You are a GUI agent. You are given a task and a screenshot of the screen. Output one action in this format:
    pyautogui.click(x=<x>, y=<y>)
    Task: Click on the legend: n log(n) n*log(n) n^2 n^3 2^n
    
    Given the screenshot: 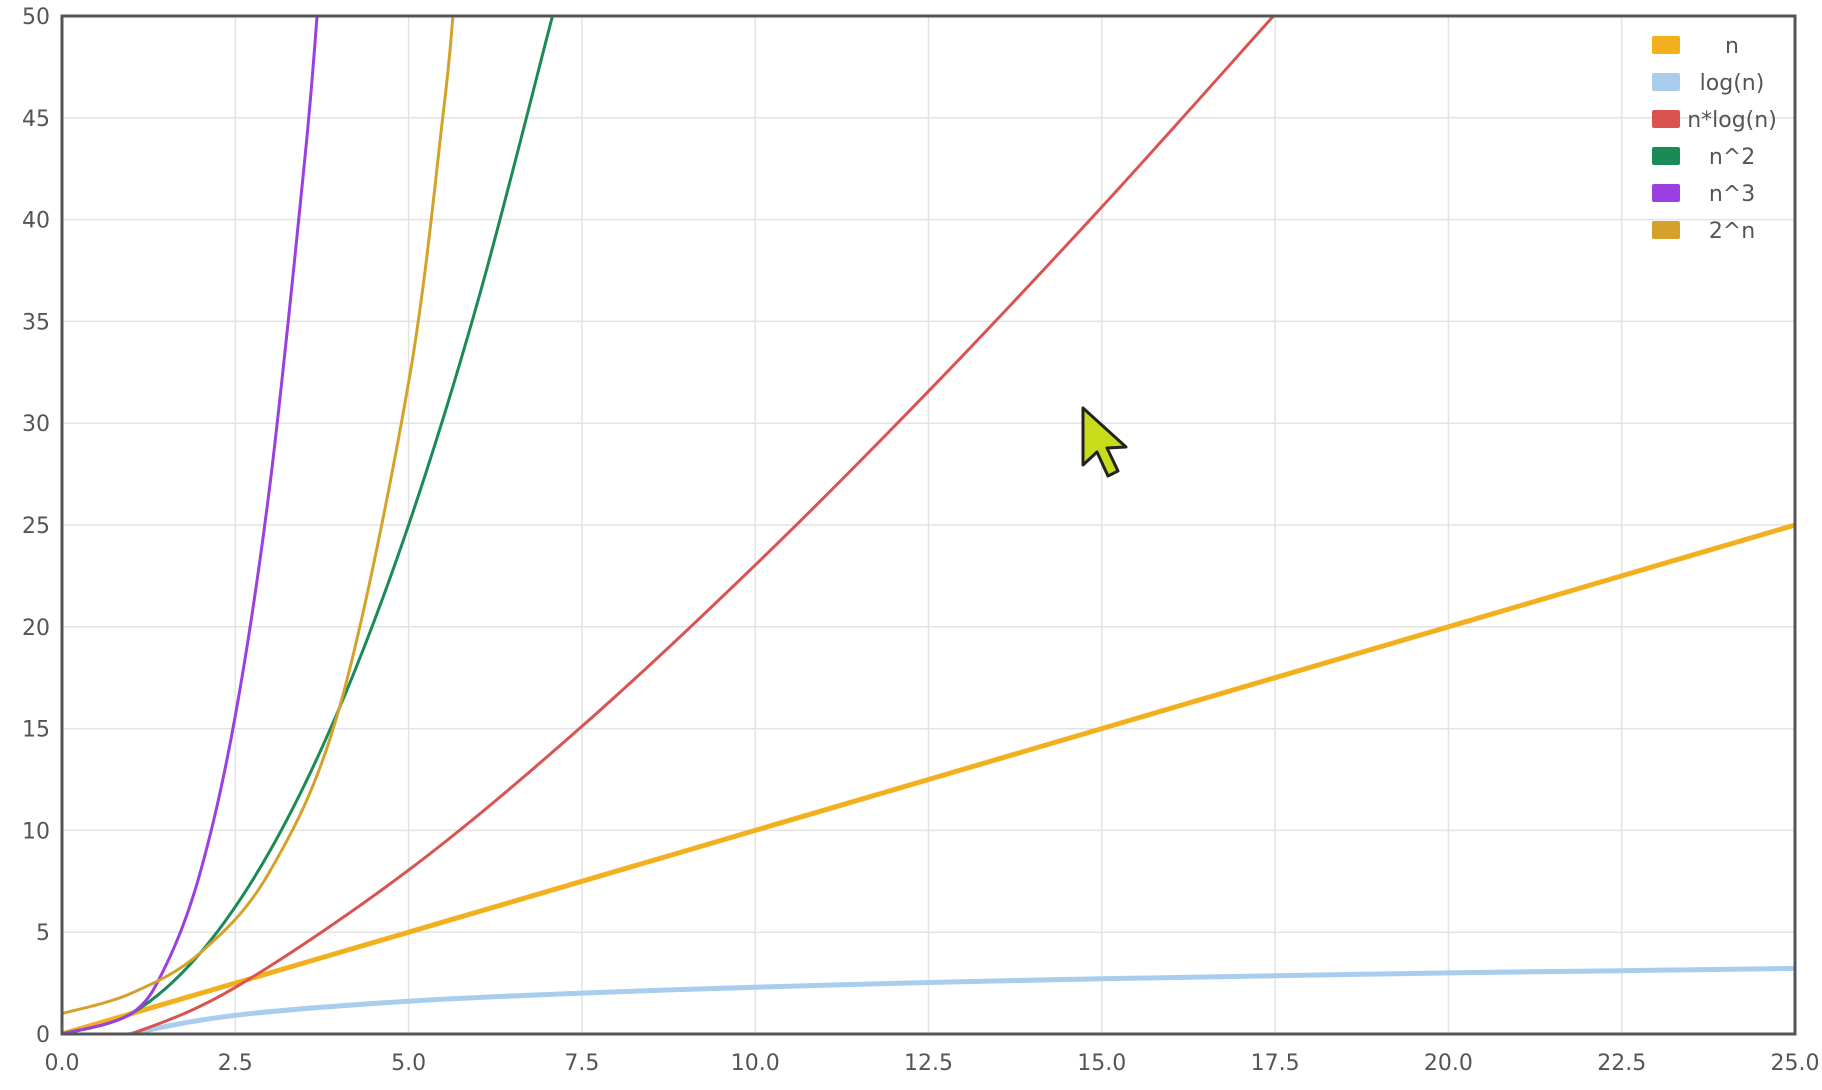 What is the action you would take?
    pyautogui.click(x=1714, y=139)
    